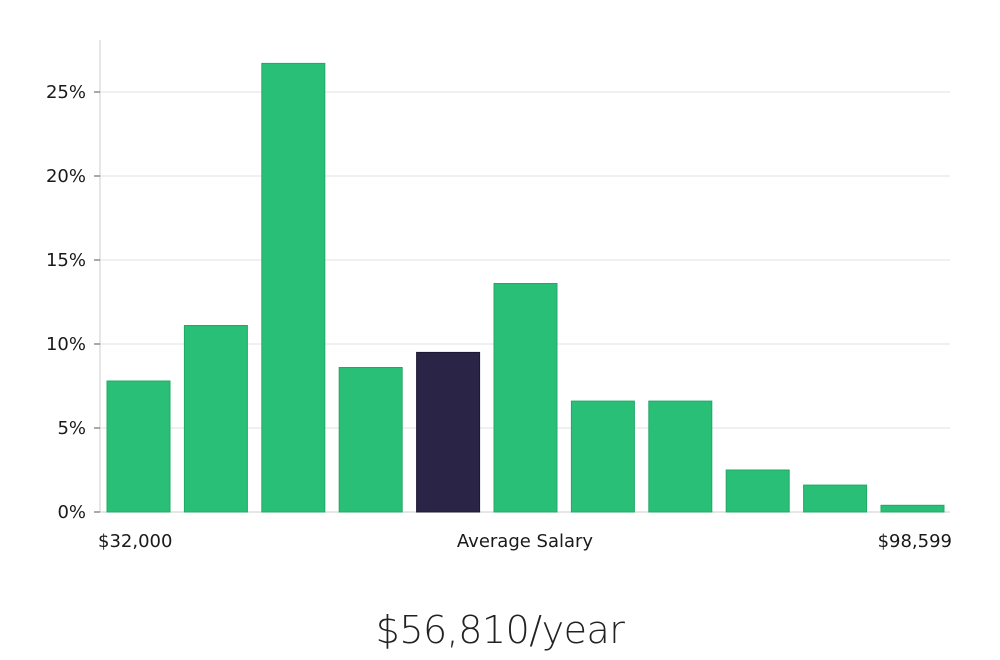  What do you see at coordinates (66, 92) in the screenshot?
I see `y-tick-label: 25%` at bounding box center [66, 92].